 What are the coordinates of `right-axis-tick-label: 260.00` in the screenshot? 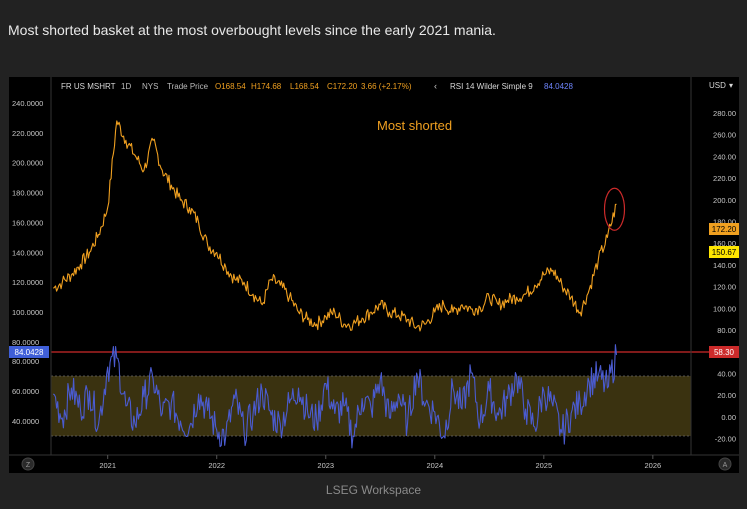 It's located at (724, 135).